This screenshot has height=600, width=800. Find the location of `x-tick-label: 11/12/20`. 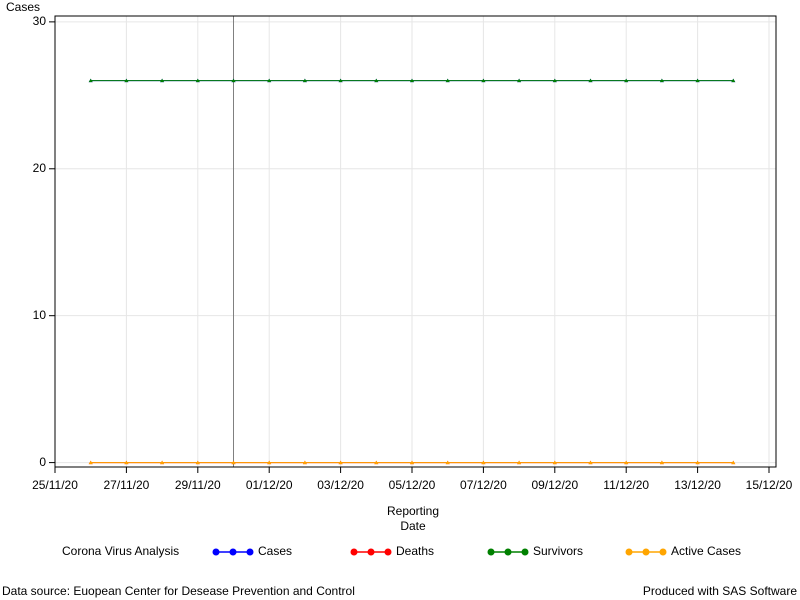

x-tick-label: 11/12/20 is located at coordinates (626, 485).